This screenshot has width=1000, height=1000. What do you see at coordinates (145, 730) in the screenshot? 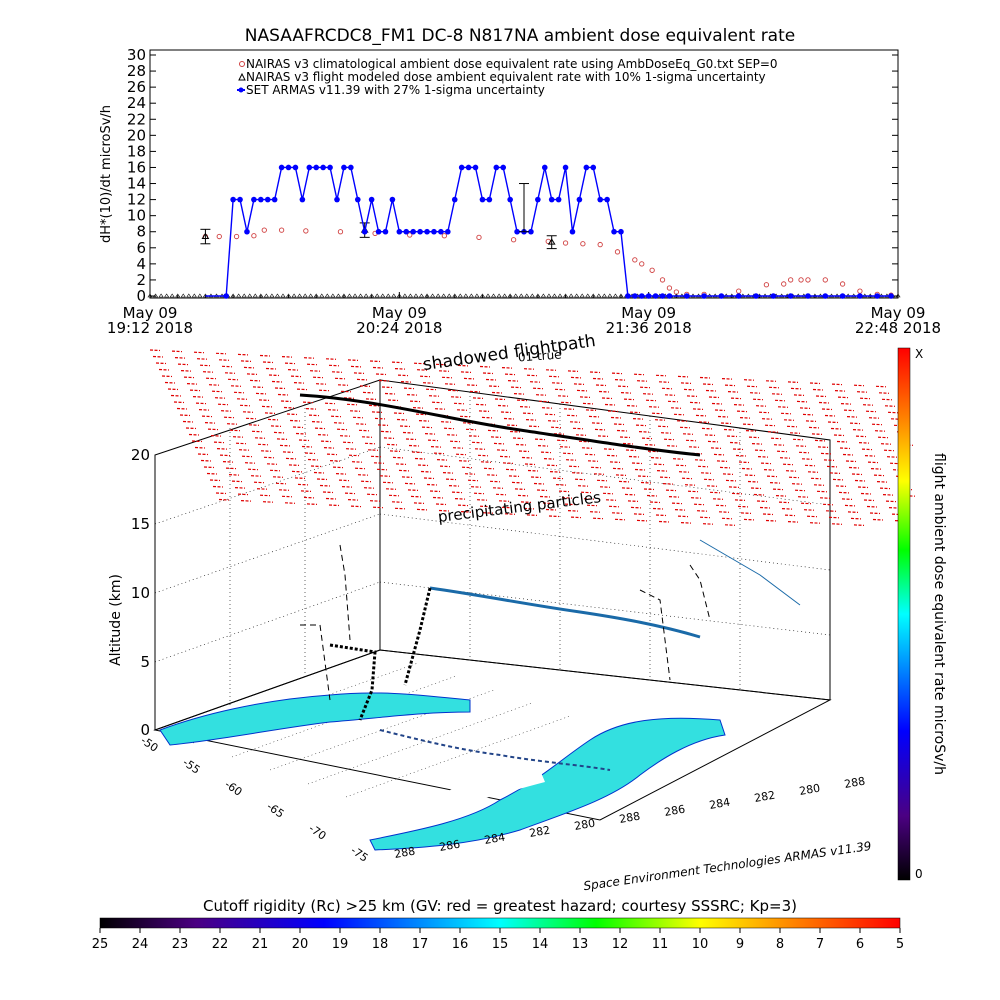
I see `z-tick-label: 0` at bounding box center [145, 730].